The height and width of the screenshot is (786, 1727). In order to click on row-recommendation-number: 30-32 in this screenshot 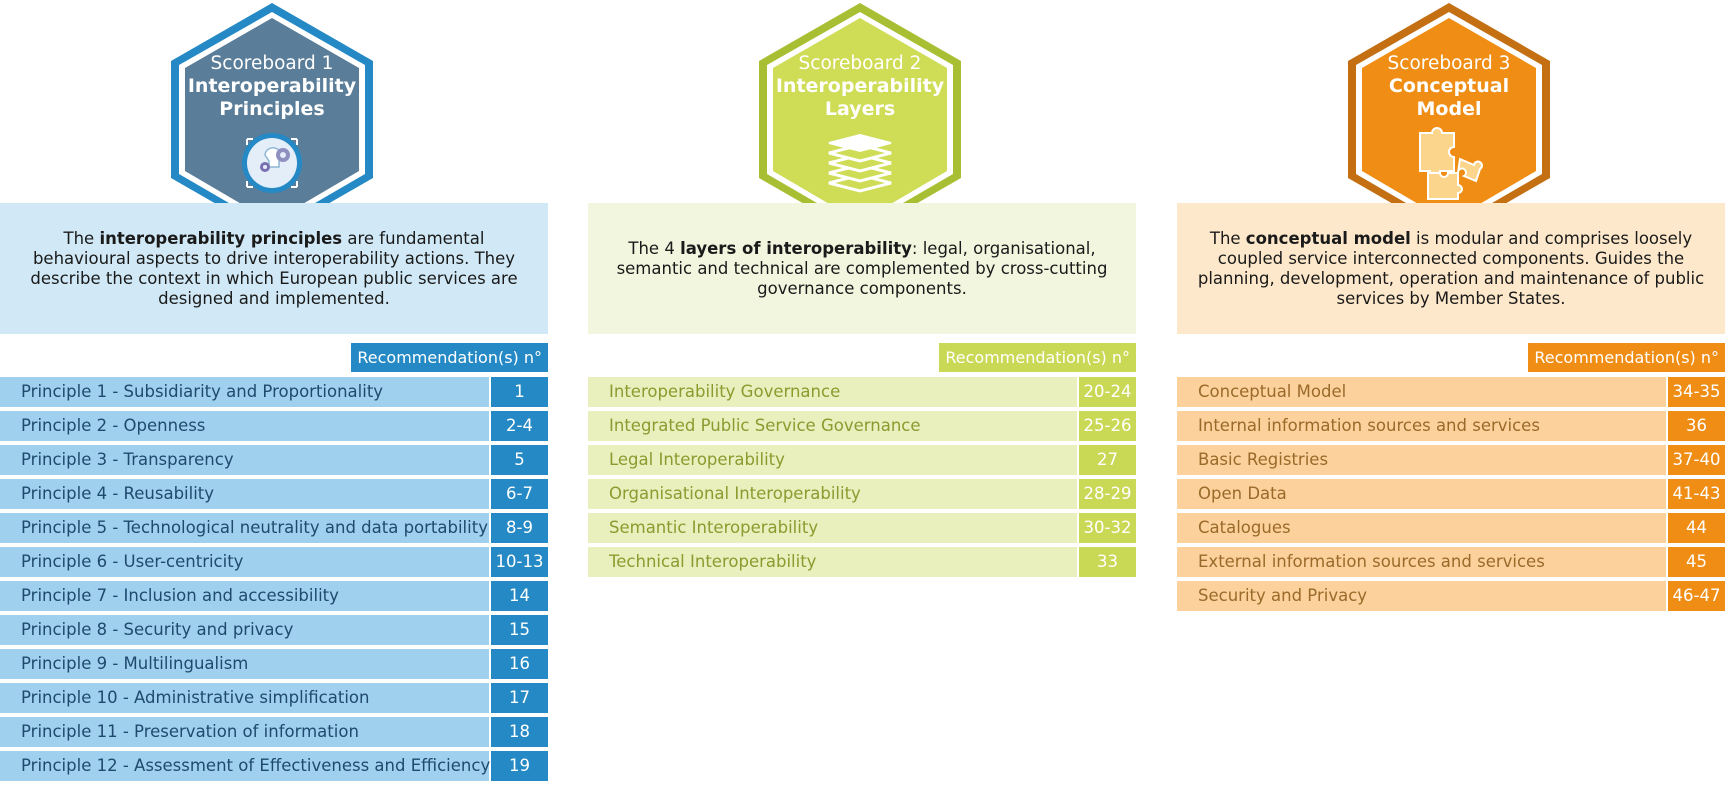, I will do `click(1107, 528)`.